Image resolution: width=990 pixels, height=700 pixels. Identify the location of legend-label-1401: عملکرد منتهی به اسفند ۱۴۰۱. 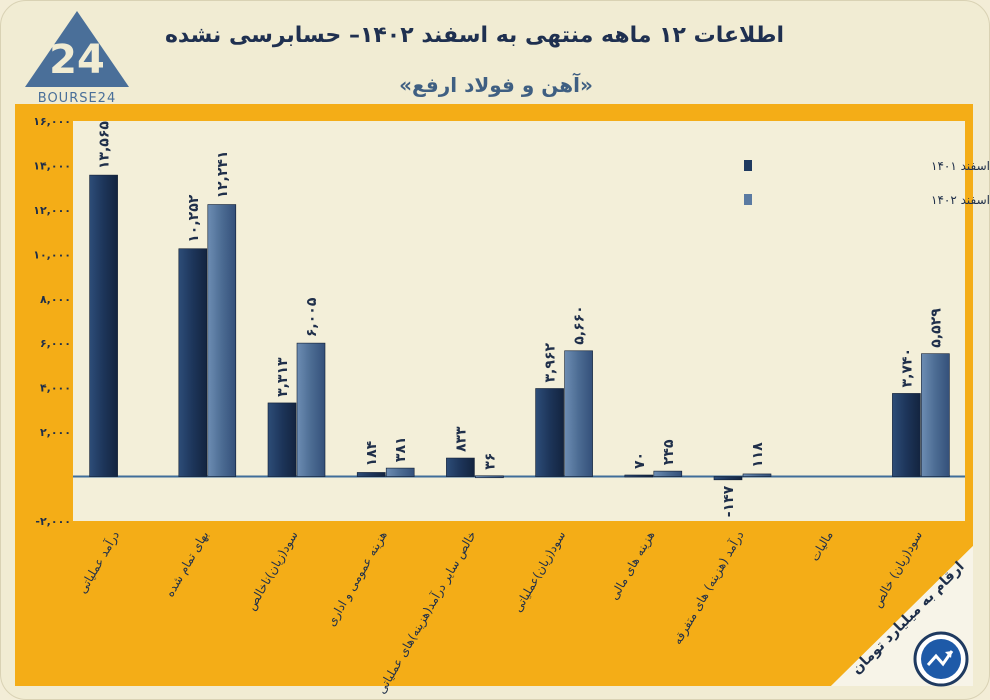
(960, 166).